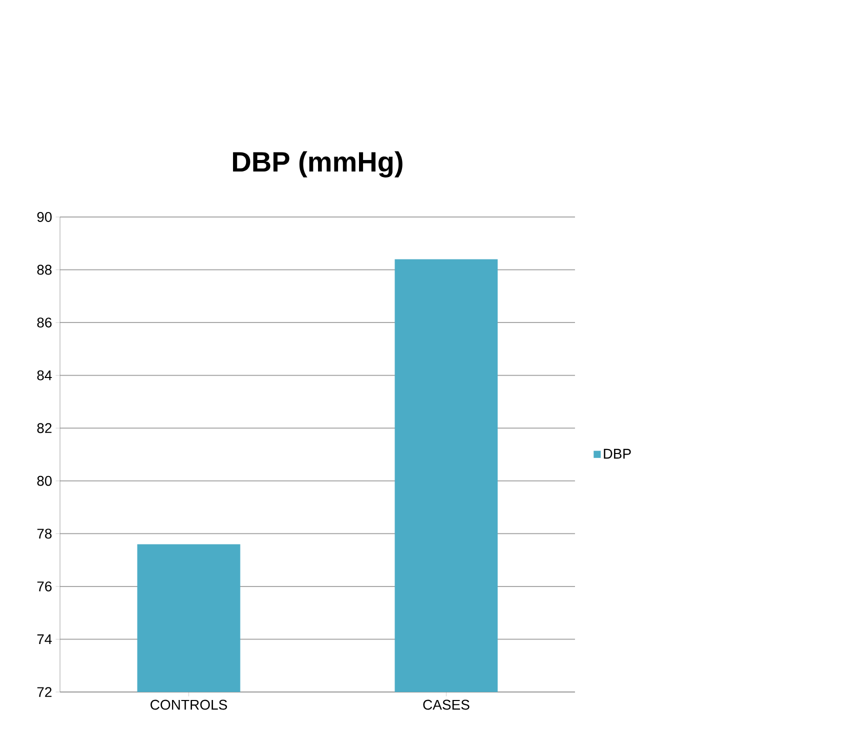 The image size is (851, 742). What do you see at coordinates (44, 323) in the screenshot?
I see `y-tick-label: 86` at bounding box center [44, 323].